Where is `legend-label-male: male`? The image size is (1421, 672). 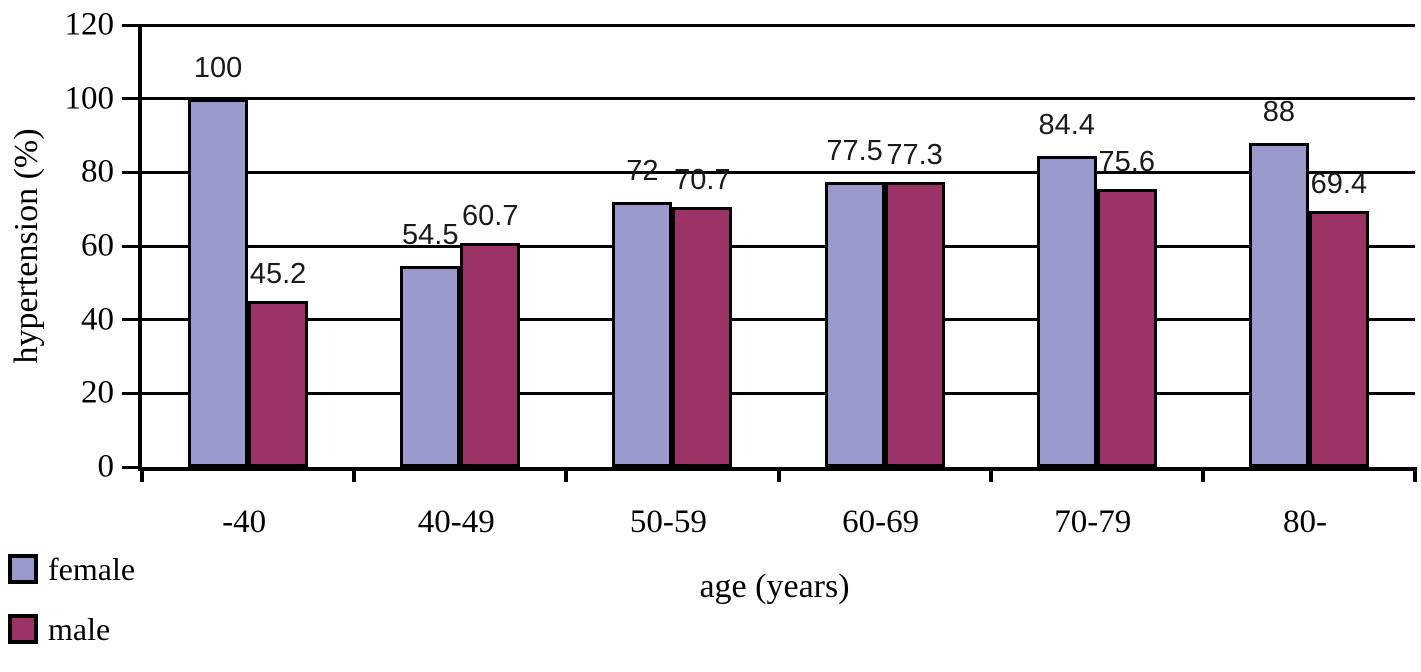 legend-label-male: male is located at coordinates (79, 629).